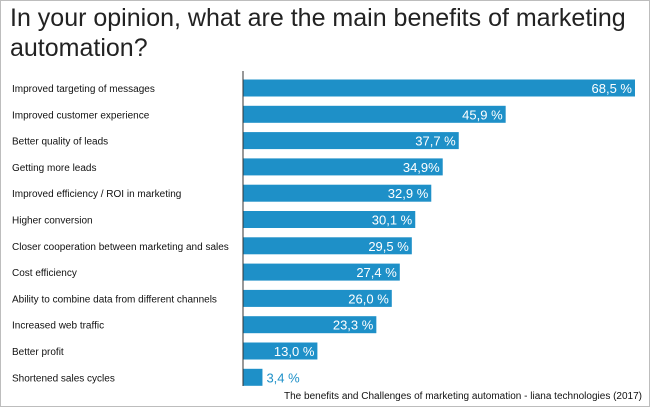  What do you see at coordinates (52, 221) in the screenshot?
I see `category-label: Higher conversion` at bounding box center [52, 221].